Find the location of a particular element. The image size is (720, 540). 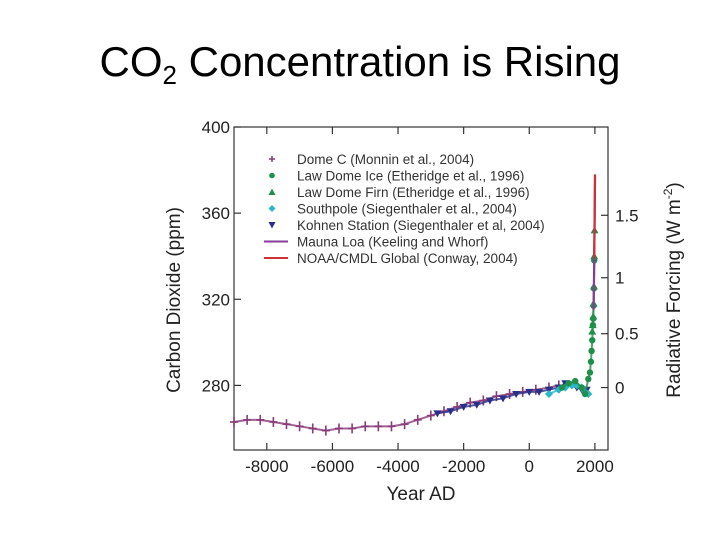

legend-label: Mauna Loa (Keeling and Whorf) is located at coordinates (392, 242).